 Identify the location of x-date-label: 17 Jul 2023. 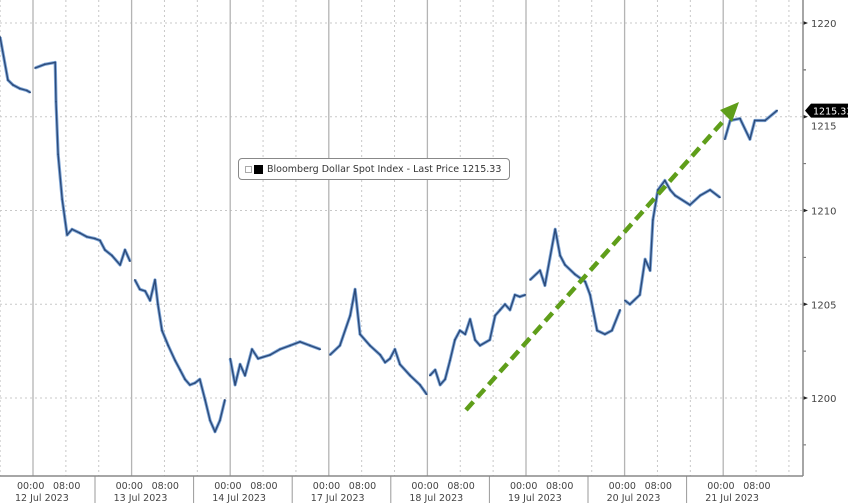
(338, 498).